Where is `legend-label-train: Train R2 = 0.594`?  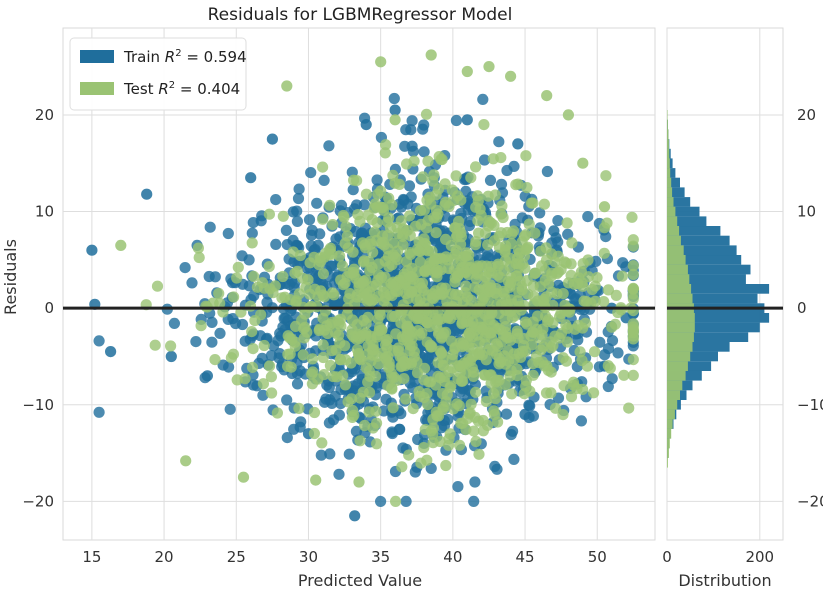
legend-label-train: Train R2 = 0.594 is located at coordinates (185, 57).